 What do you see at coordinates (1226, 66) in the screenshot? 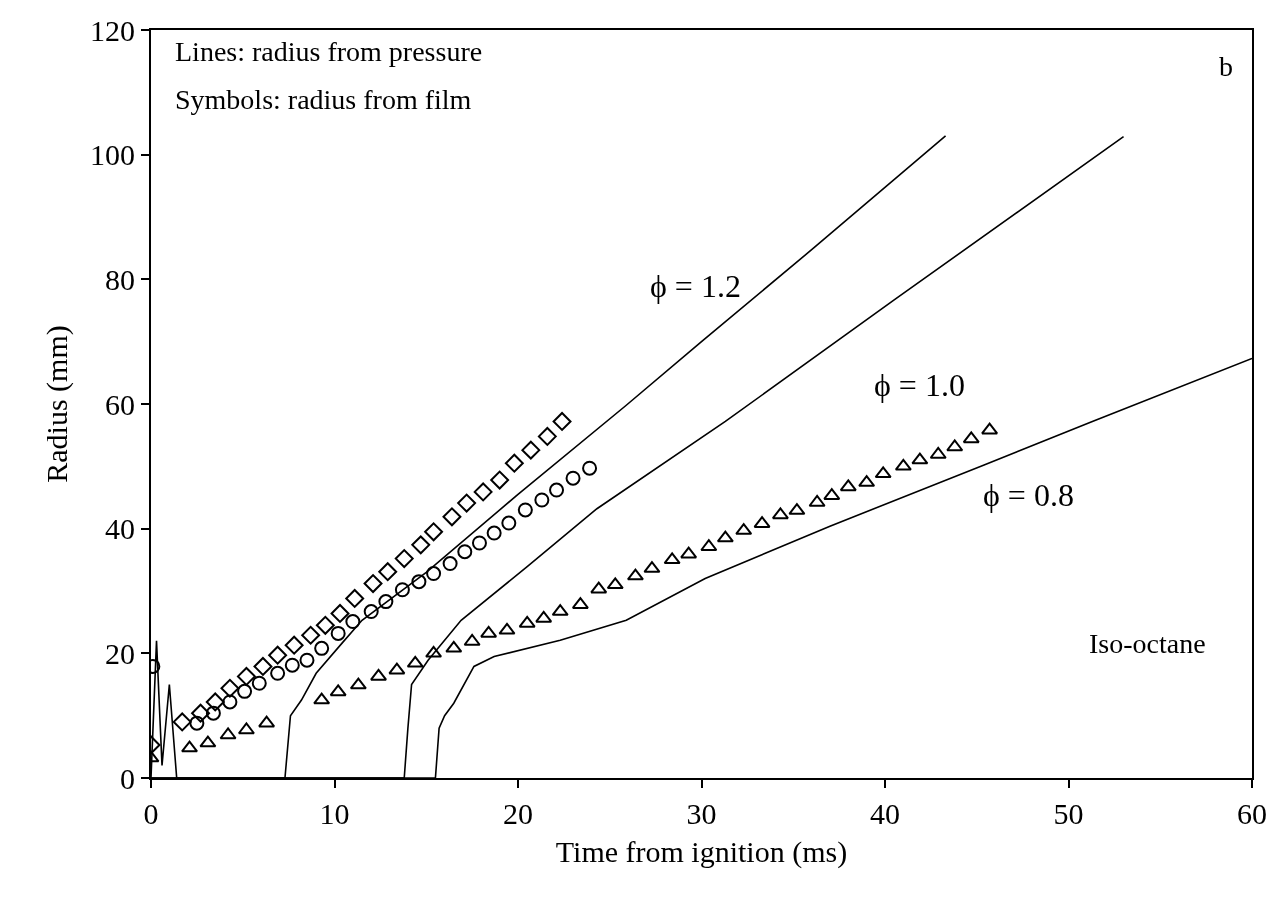
I see `annotation: b` at bounding box center [1226, 66].